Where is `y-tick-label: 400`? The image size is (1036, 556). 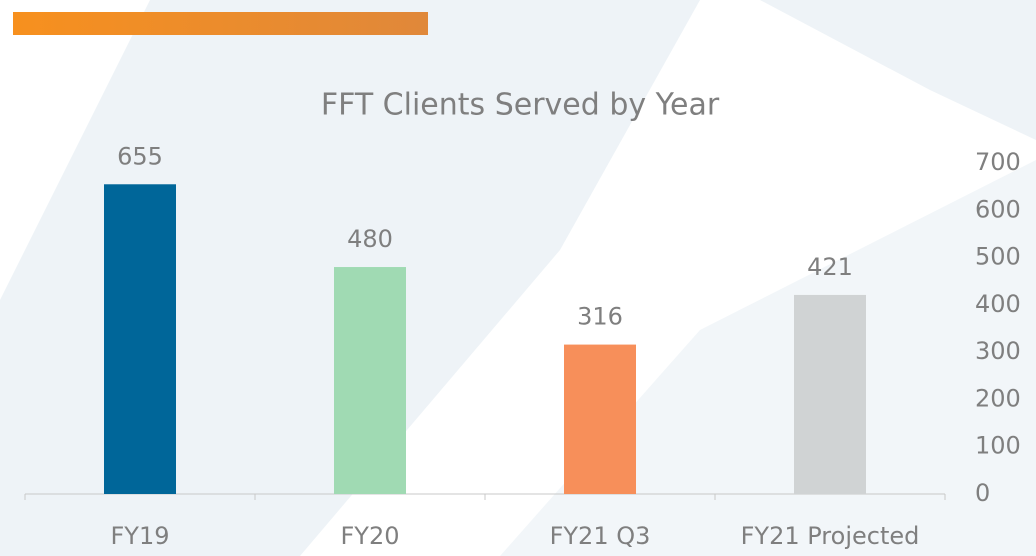 y-tick-label: 400 is located at coordinates (998, 304).